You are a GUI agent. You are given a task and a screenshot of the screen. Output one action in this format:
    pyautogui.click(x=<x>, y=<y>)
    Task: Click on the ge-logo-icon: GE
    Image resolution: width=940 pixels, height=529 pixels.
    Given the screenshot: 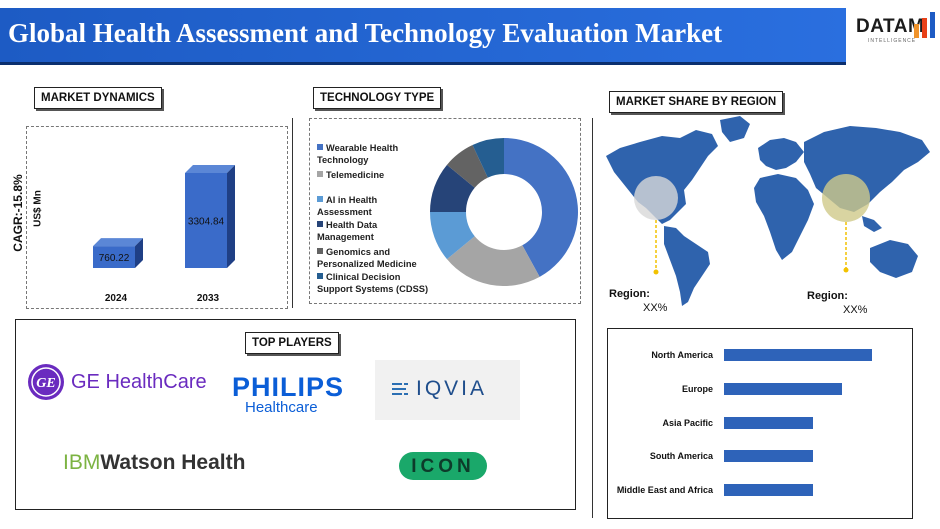 What is the action you would take?
    pyautogui.click(x=46, y=382)
    